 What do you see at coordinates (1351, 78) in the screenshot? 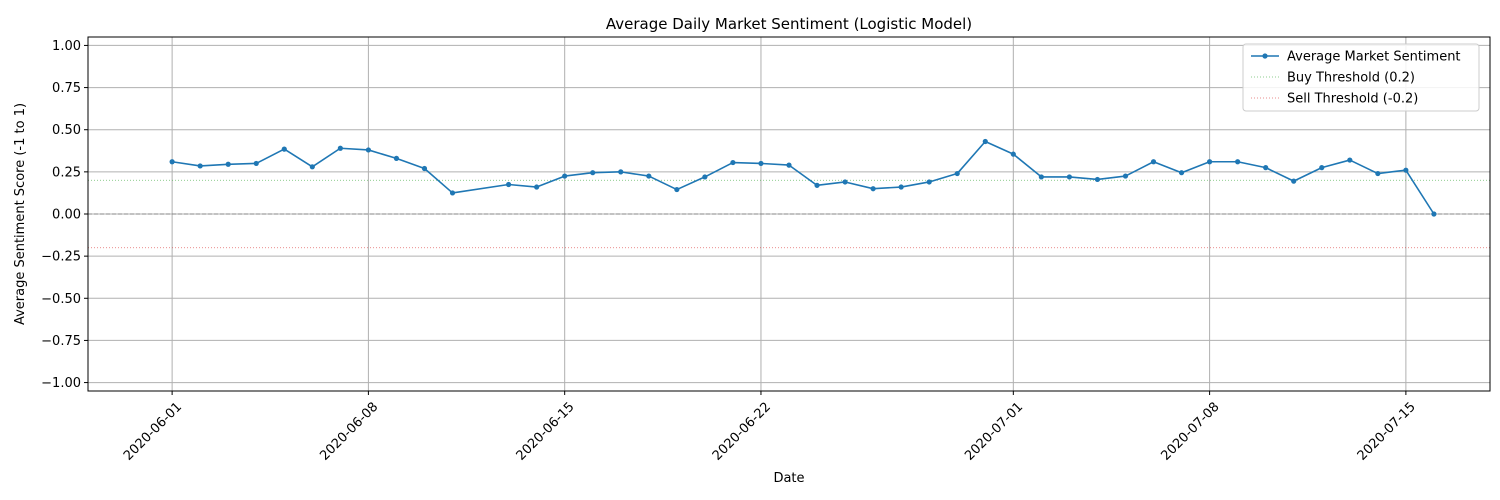
I see `legend-label: Buy Threshold (0.2)` at bounding box center [1351, 78].